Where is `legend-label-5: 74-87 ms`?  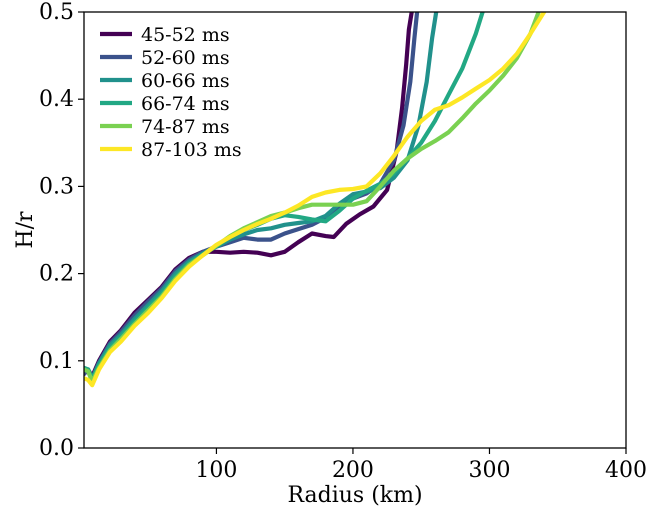
legend-label-5: 74-87 ms is located at coordinates (185, 127).